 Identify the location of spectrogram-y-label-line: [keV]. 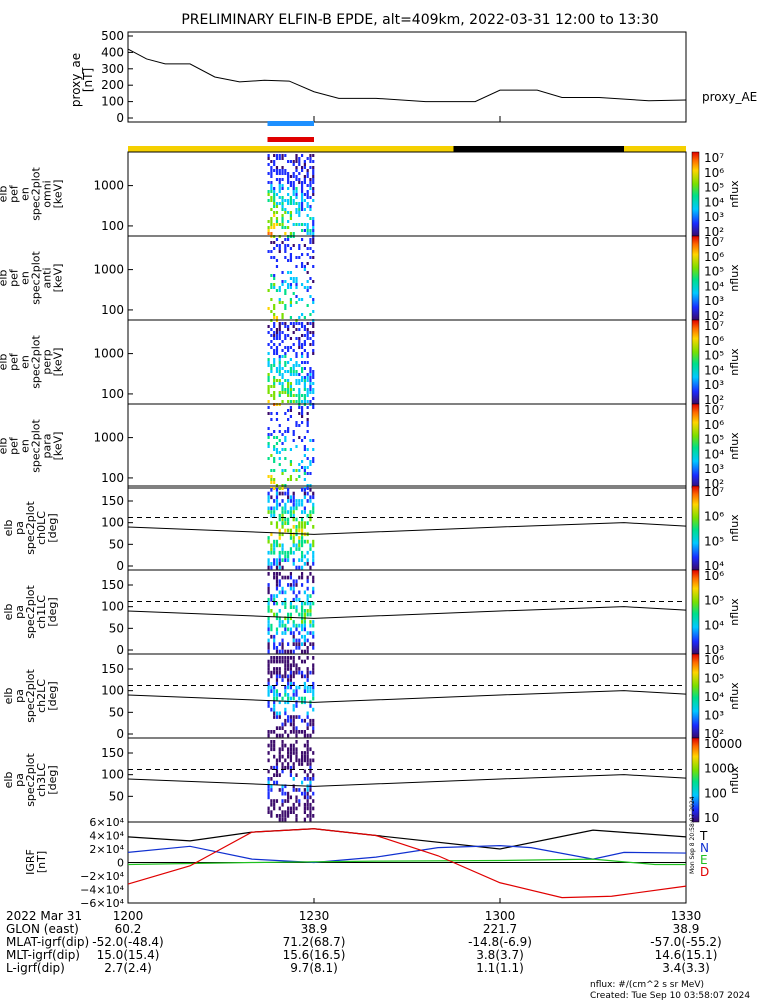
(58, 446).